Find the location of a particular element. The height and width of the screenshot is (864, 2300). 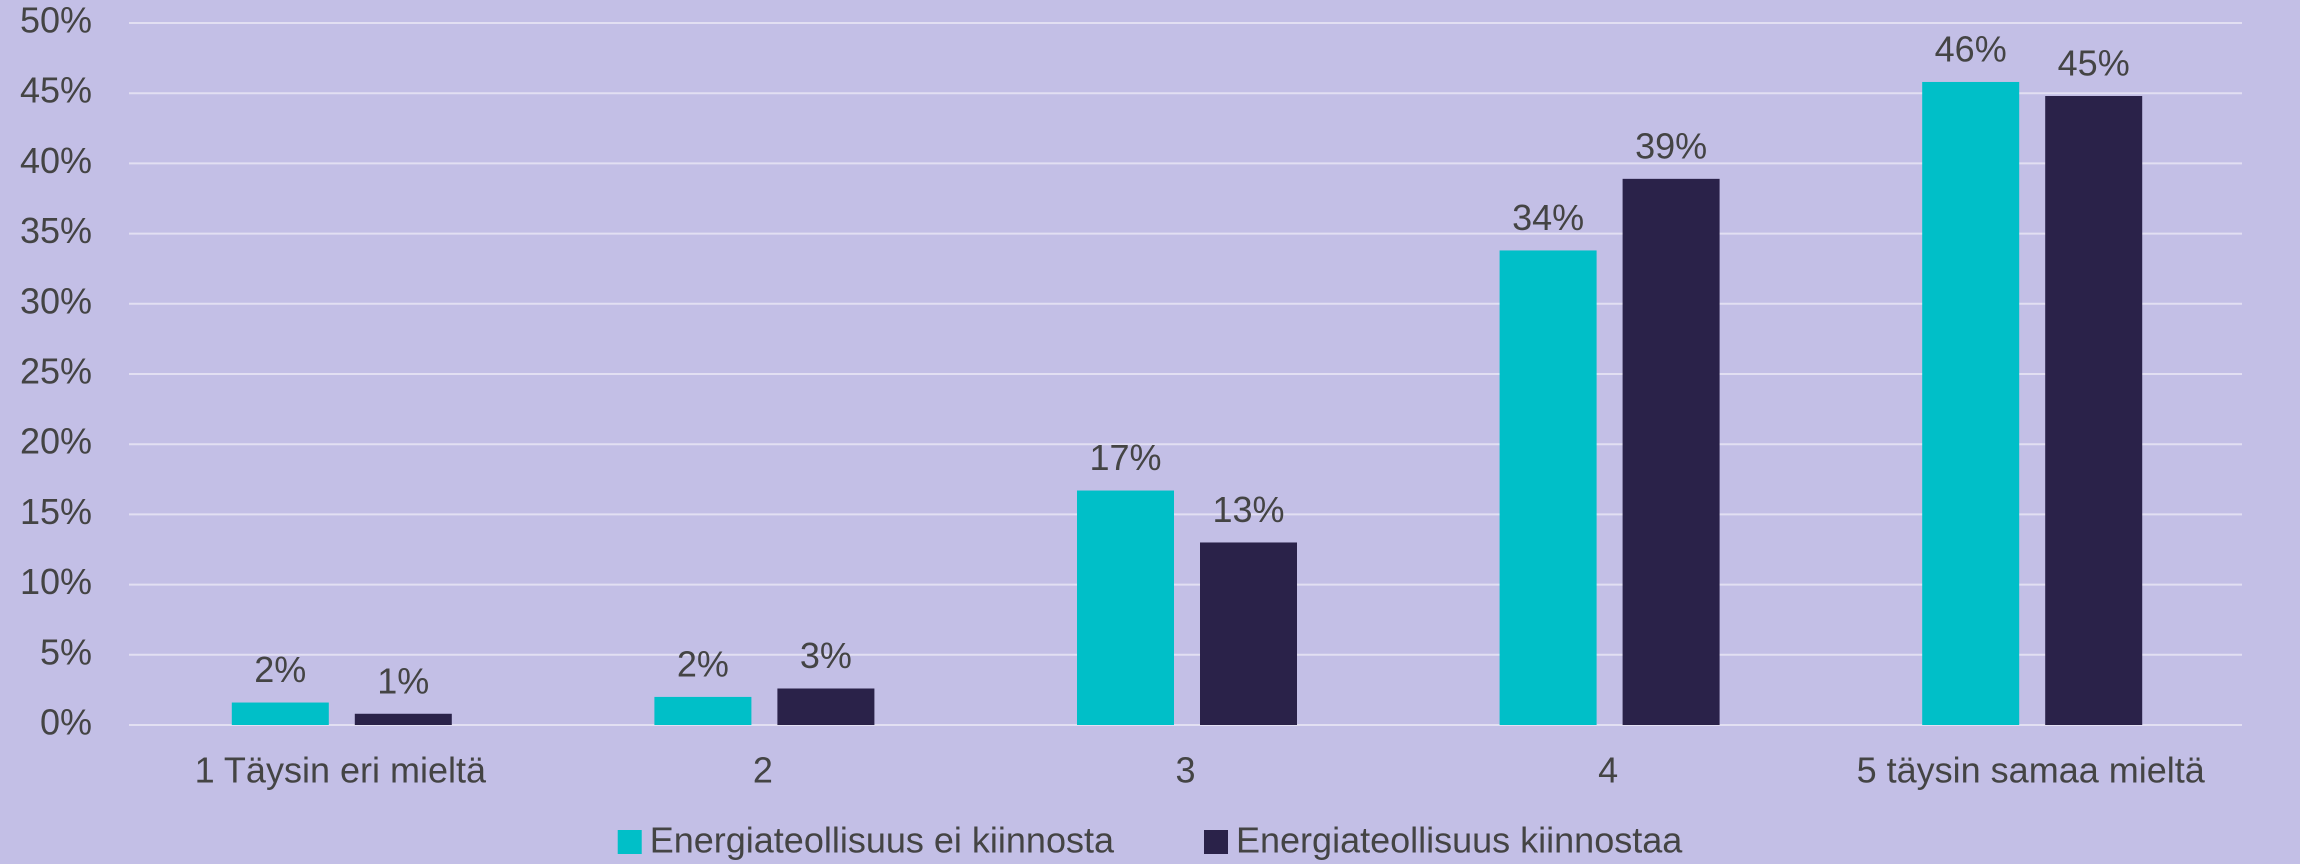

data-label: 17% is located at coordinates (1125, 457).